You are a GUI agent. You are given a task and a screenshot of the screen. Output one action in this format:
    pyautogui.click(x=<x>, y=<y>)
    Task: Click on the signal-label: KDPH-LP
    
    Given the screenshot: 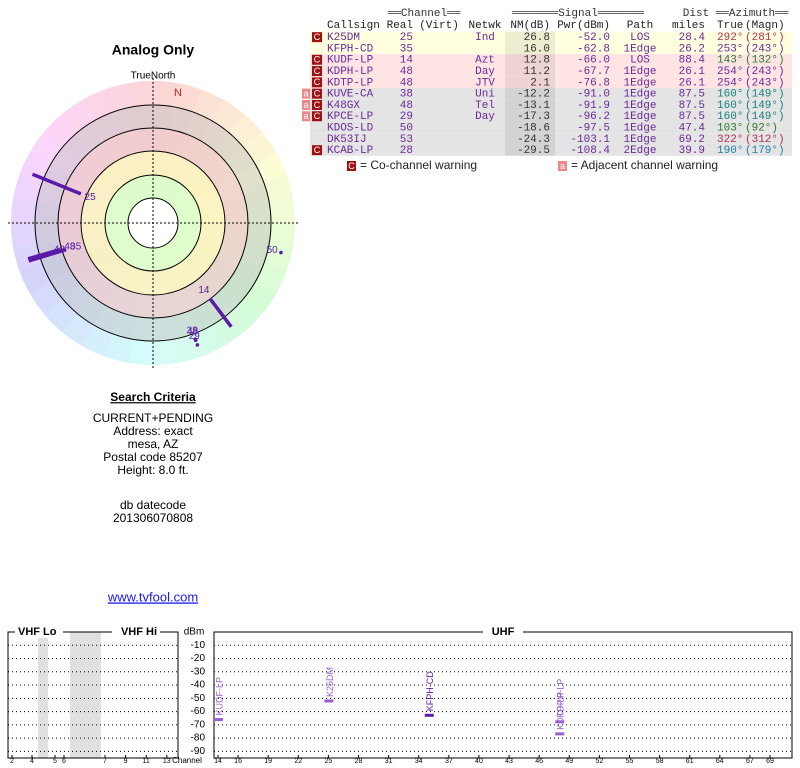 What is the action you would take?
    pyautogui.click(x=561, y=698)
    